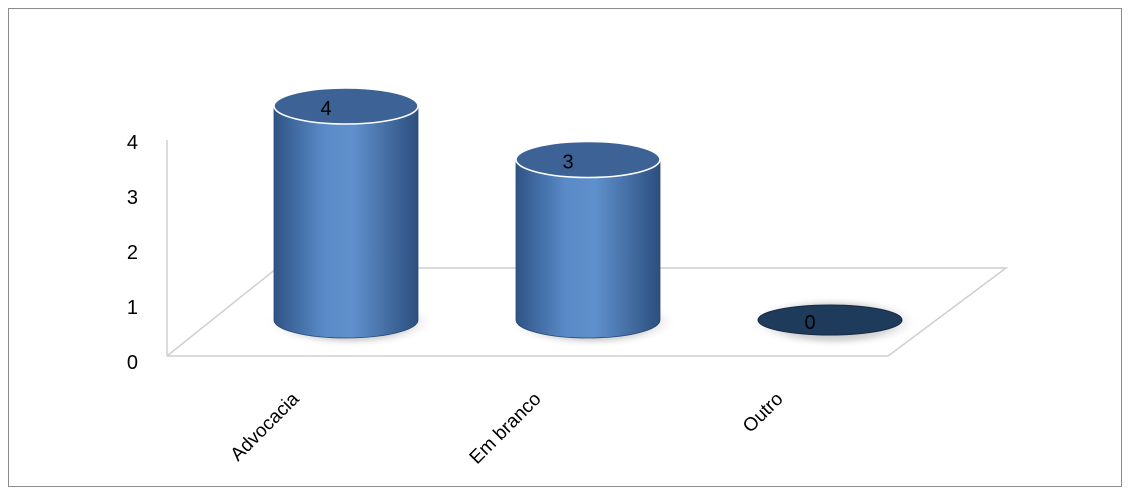 The image size is (1131, 496). I want to click on category-labels: Advocacia Em branco Outro, so click(507, 428).